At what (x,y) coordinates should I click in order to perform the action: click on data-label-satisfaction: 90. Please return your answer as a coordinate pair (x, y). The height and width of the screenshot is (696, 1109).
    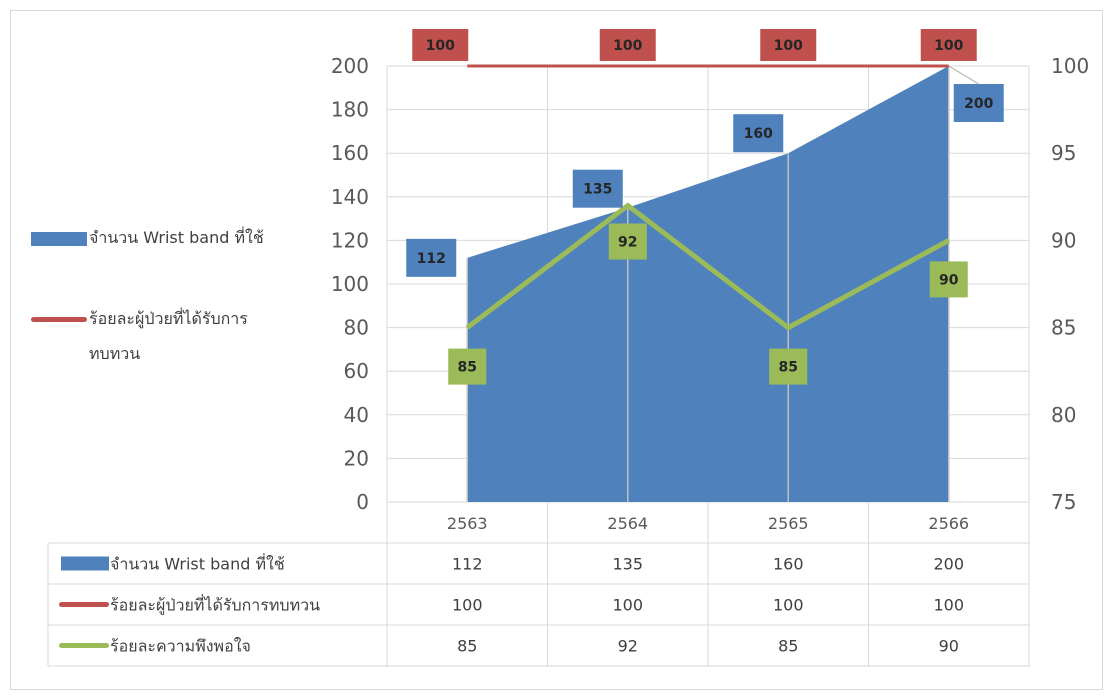
    Looking at the image, I should click on (949, 280).